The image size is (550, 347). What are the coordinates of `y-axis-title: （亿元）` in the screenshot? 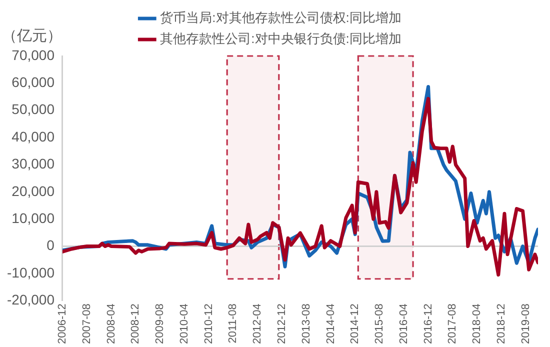 It's located at (32, 36).